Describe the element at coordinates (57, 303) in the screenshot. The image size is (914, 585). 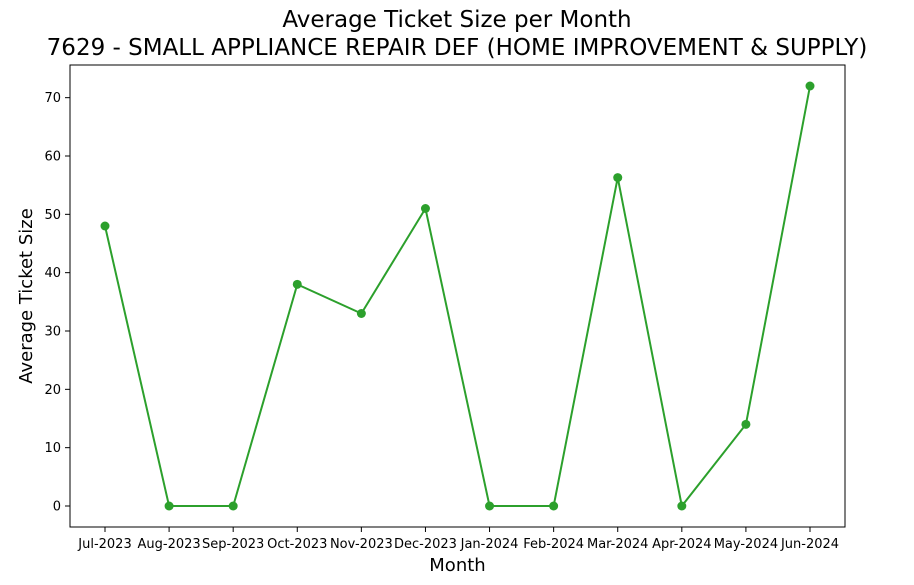
I see `y-axis: 0 10 20 30 40 50 60 70` at that location.